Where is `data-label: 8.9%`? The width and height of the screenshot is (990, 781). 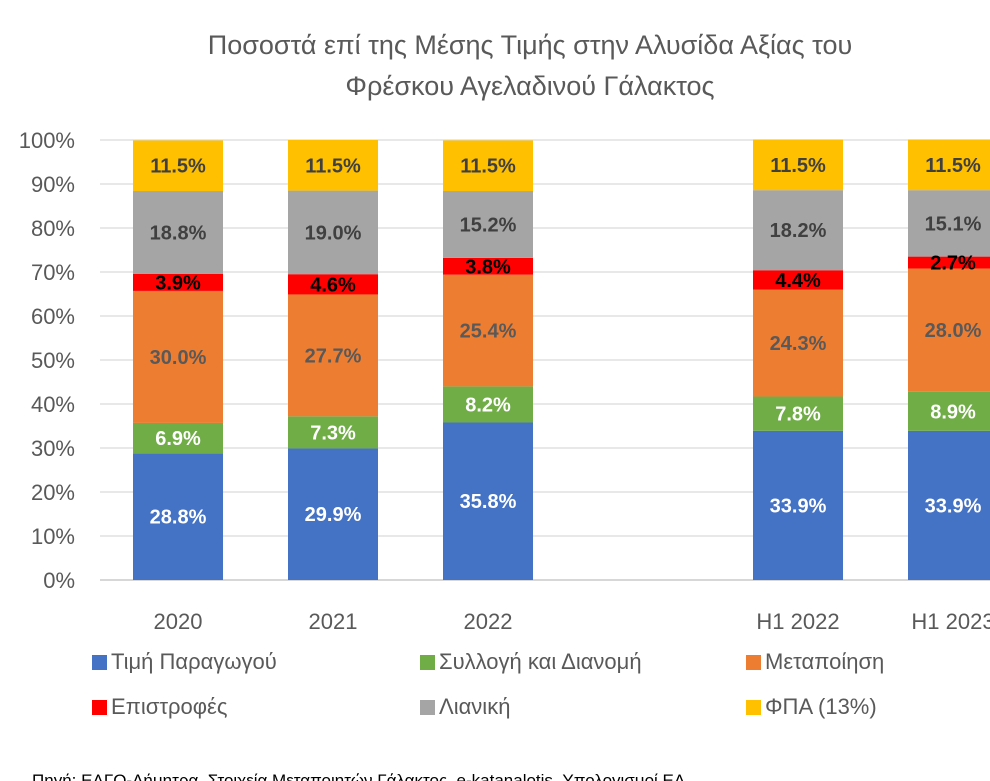 data-label: 8.9% is located at coordinates (953, 412).